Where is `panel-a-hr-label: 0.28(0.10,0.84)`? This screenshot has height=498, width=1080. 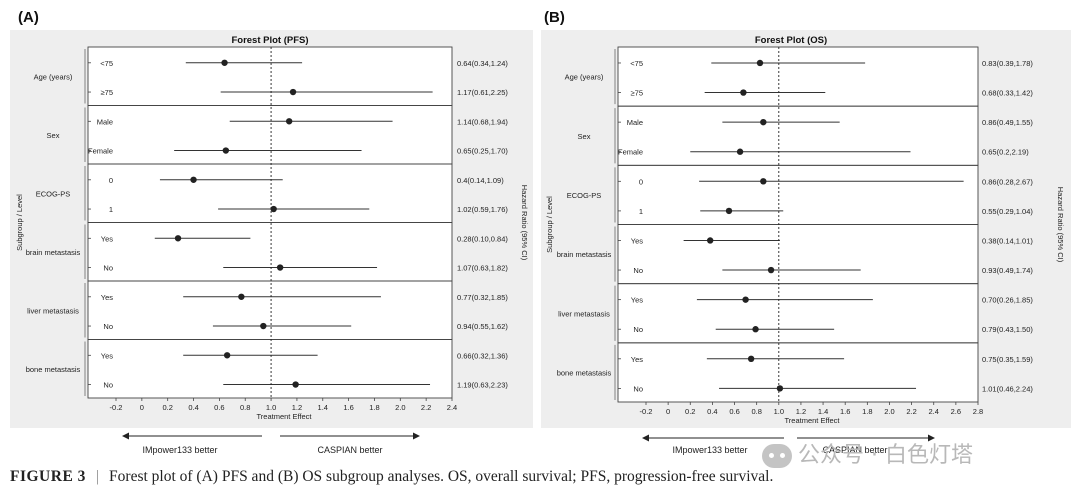
panel-a-hr-label: 0.28(0.10,0.84) is located at coordinates (482, 238).